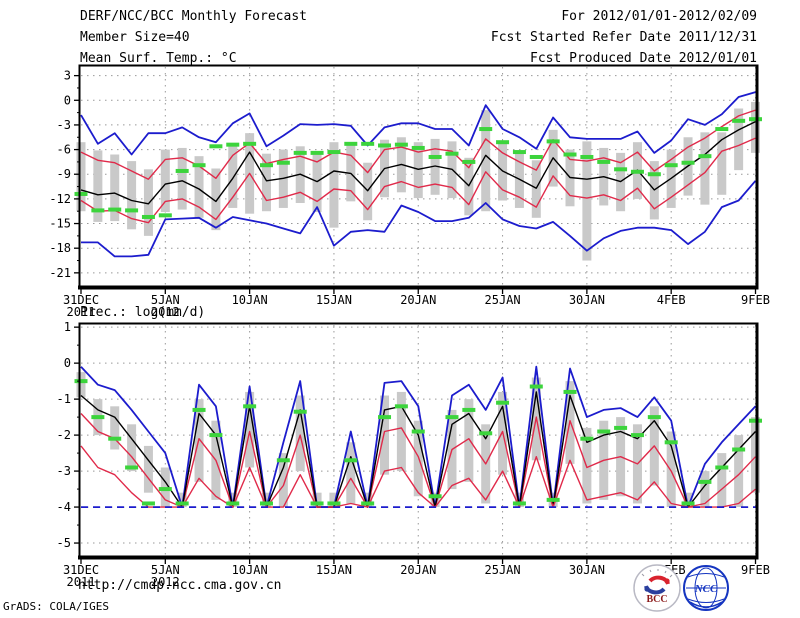  I want to click on bcc-logo: BCC, so click(657, 588).